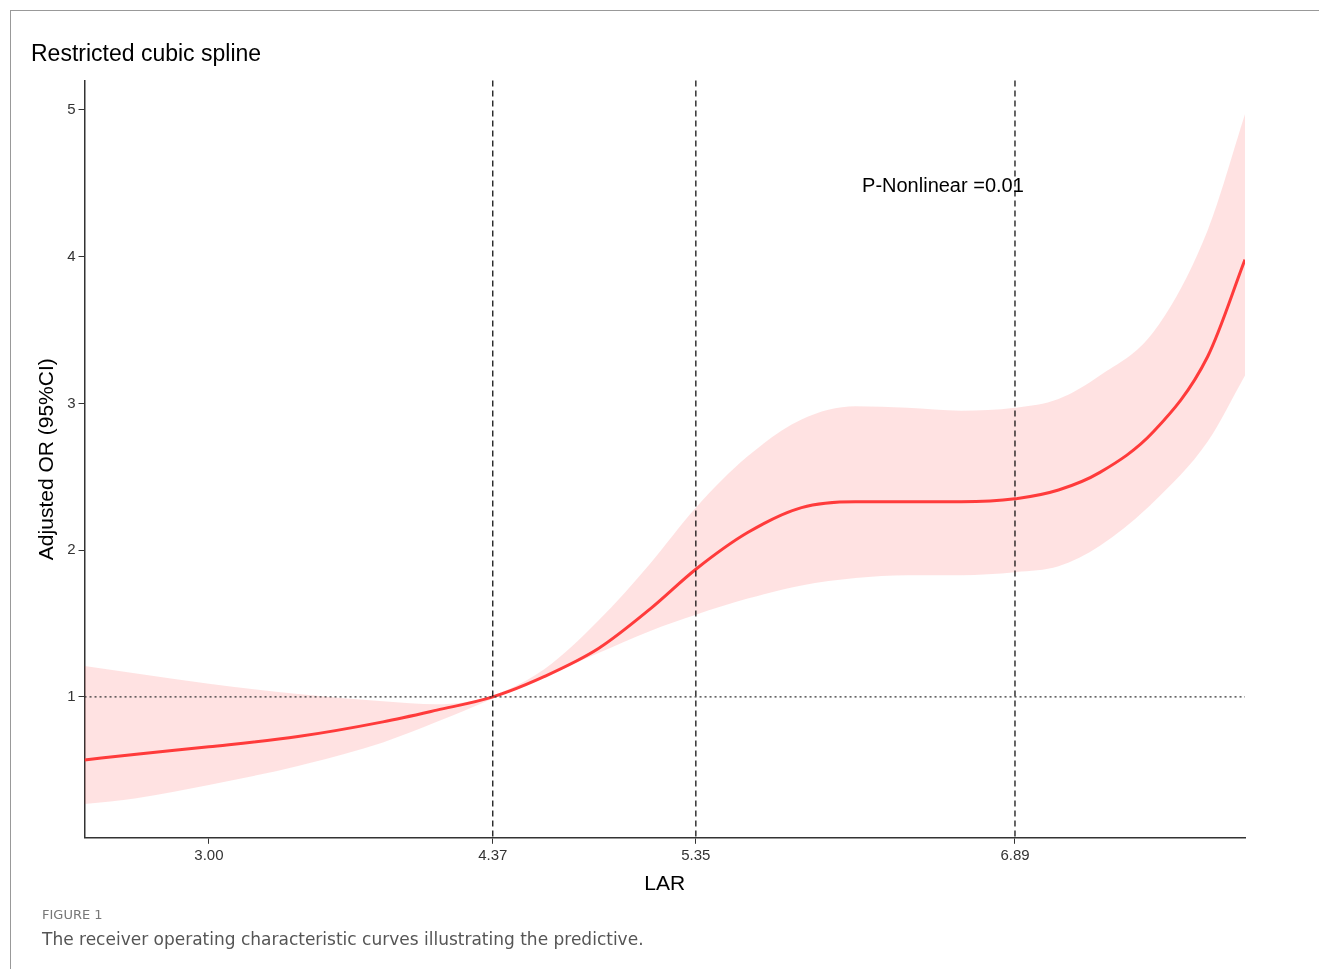 The height and width of the screenshot is (969, 1319). I want to click on annotation: P-Nonlinear =0.01, so click(943, 185).